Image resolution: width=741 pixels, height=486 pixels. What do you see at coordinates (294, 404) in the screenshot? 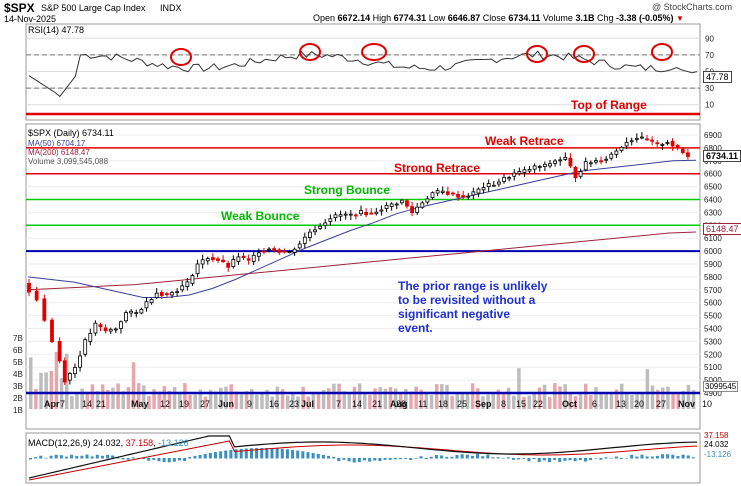
I see `x-axis-label: 23` at bounding box center [294, 404].